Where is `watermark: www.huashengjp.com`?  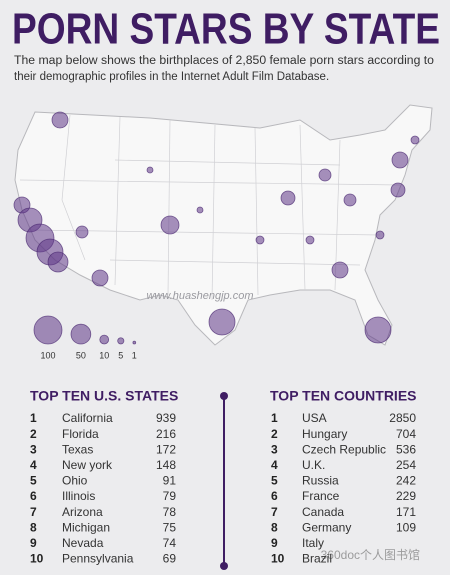 watermark: www.huashengjp.com is located at coordinates (199, 296).